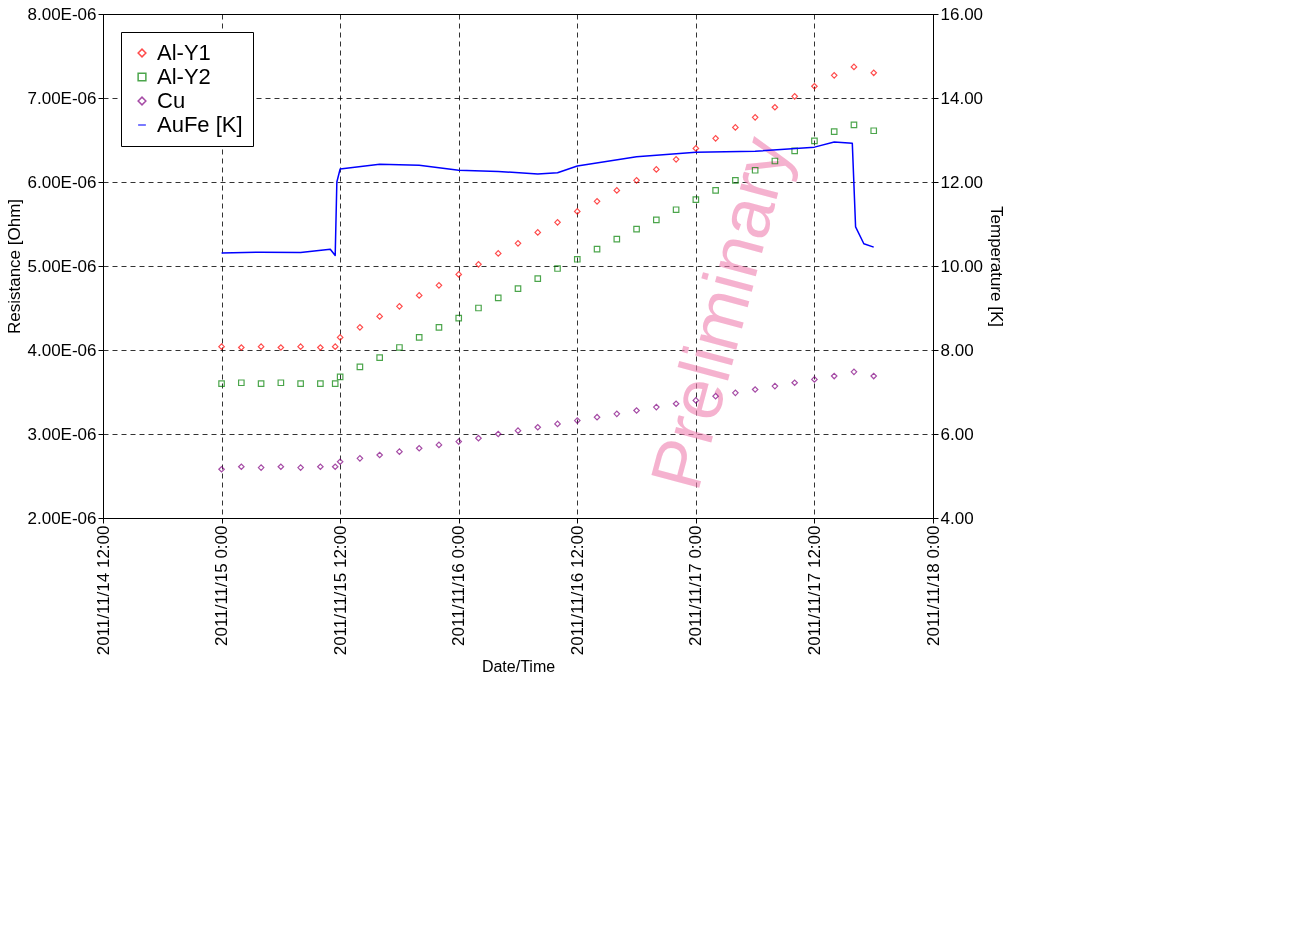 The height and width of the screenshot is (950, 1293). Describe the element at coordinates (62, 434) in the screenshot. I see `y-tick-label: 3.00E-06` at that location.